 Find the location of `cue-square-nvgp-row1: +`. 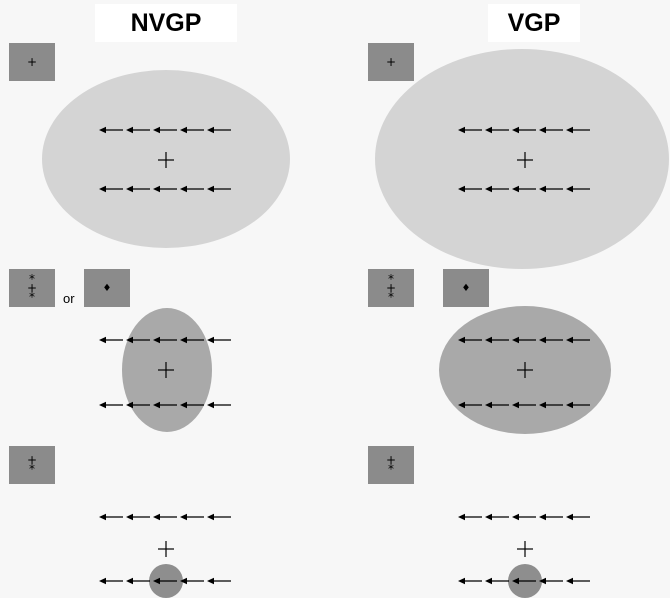

cue-square-nvgp-row1: + is located at coordinates (32, 62).